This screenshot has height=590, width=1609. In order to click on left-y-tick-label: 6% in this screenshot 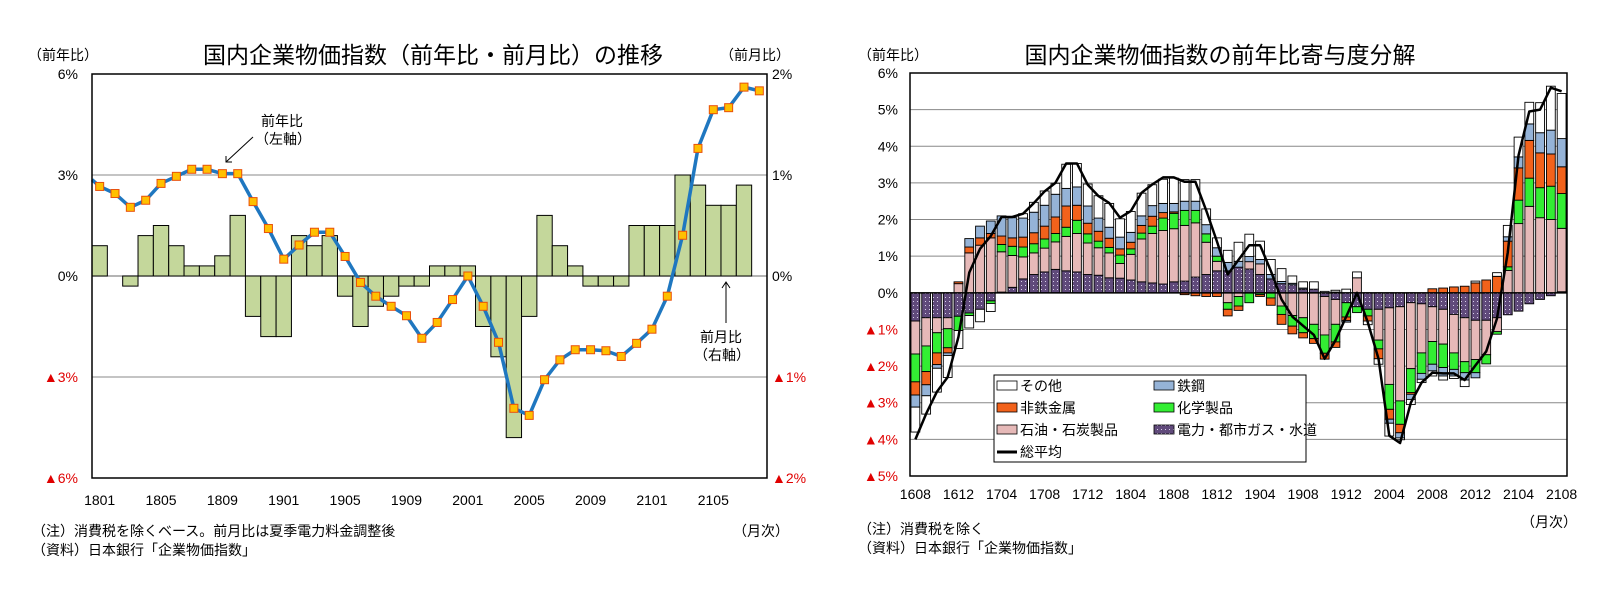, I will do `click(68, 74)`.